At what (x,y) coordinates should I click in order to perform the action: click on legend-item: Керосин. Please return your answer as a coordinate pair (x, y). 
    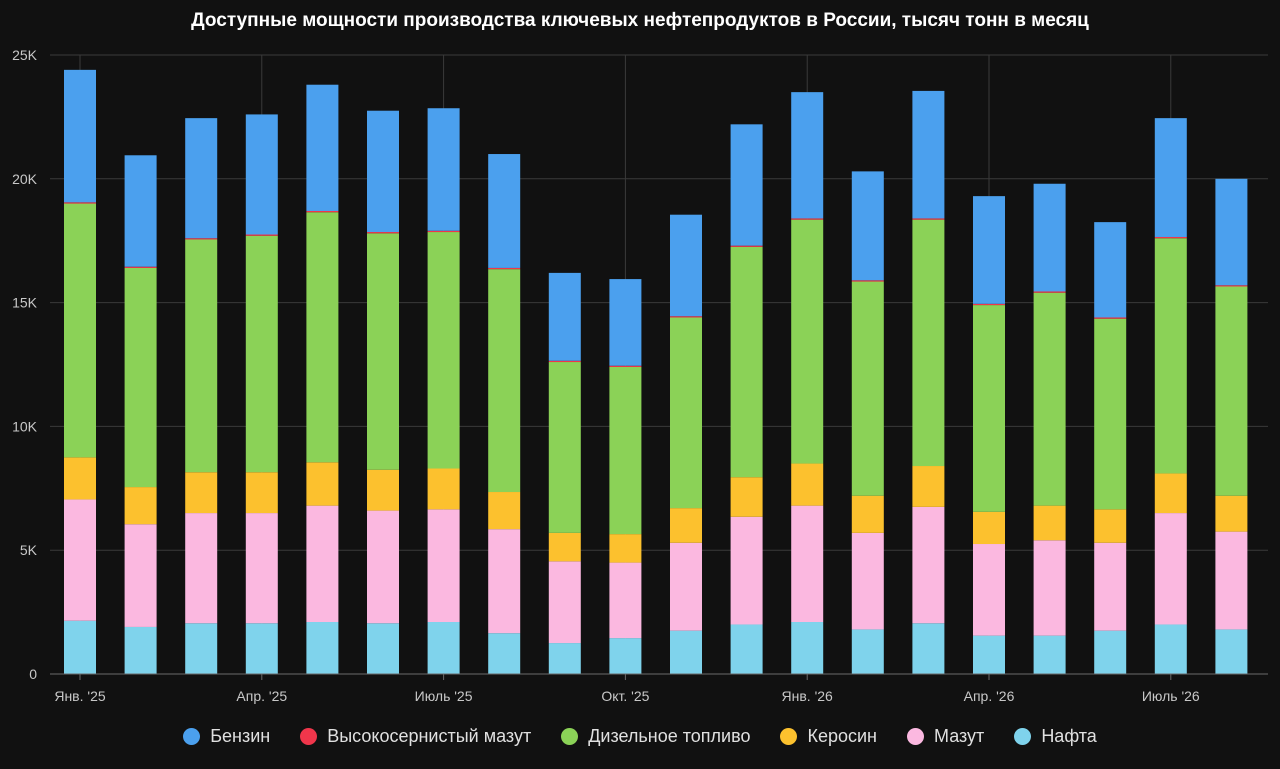
    Looking at the image, I should click on (828, 736).